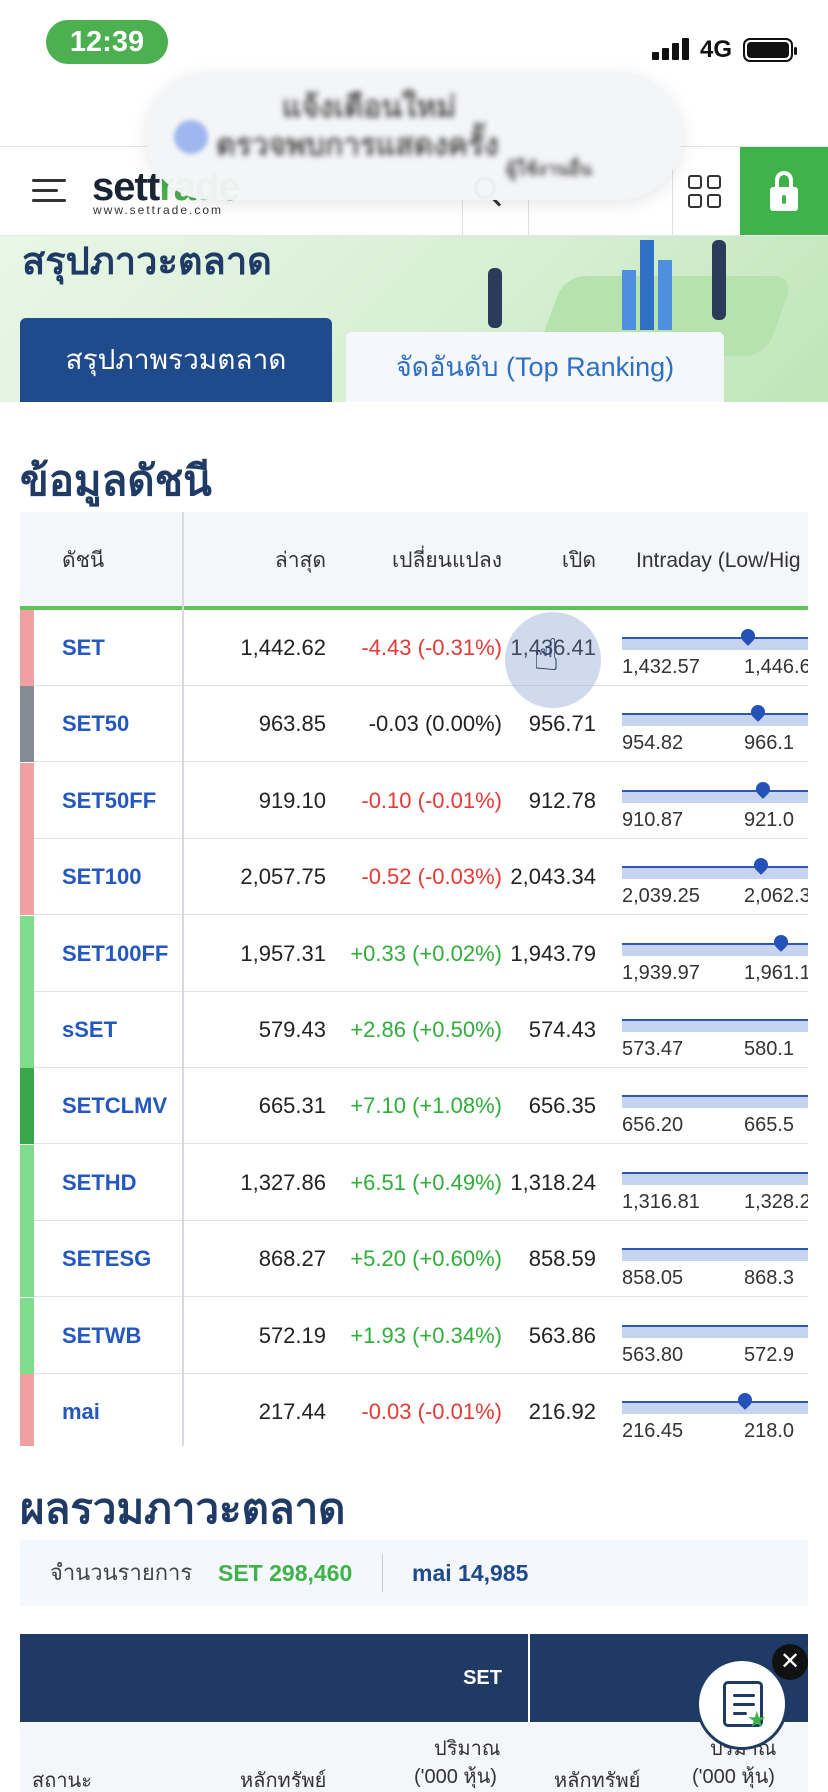 The height and width of the screenshot is (1792, 828). What do you see at coordinates (769, 743) in the screenshot?
I see `intraday-high: 966.1` at bounding box center [769, 743].